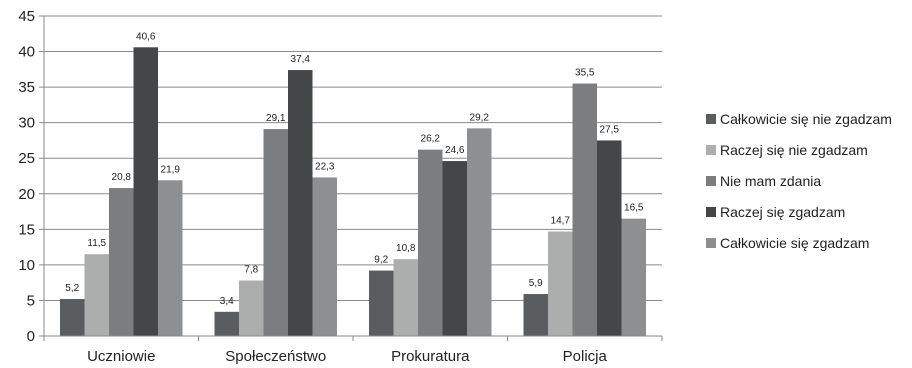 The width and height of the screenshot is (912, 368). I want to click on data-label: 29,2, so click(480, 117).